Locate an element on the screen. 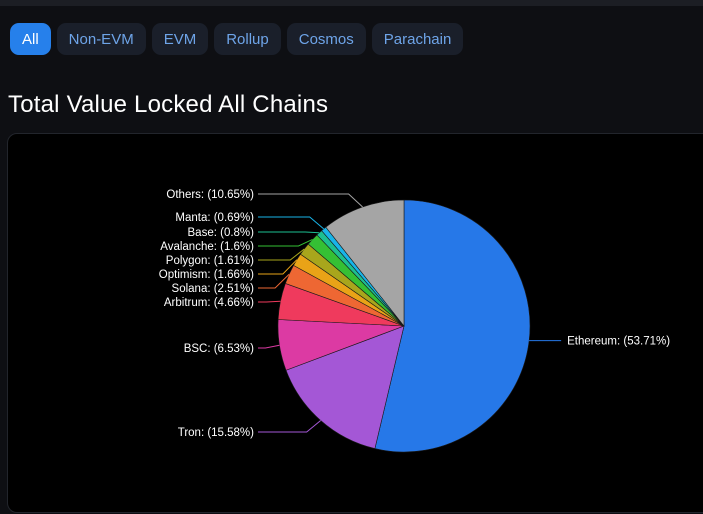 This screenshot has width=703, height=514. pie-label-arbitrum: Arbitrum: (4.66%) is located at coordinates (209, 303).